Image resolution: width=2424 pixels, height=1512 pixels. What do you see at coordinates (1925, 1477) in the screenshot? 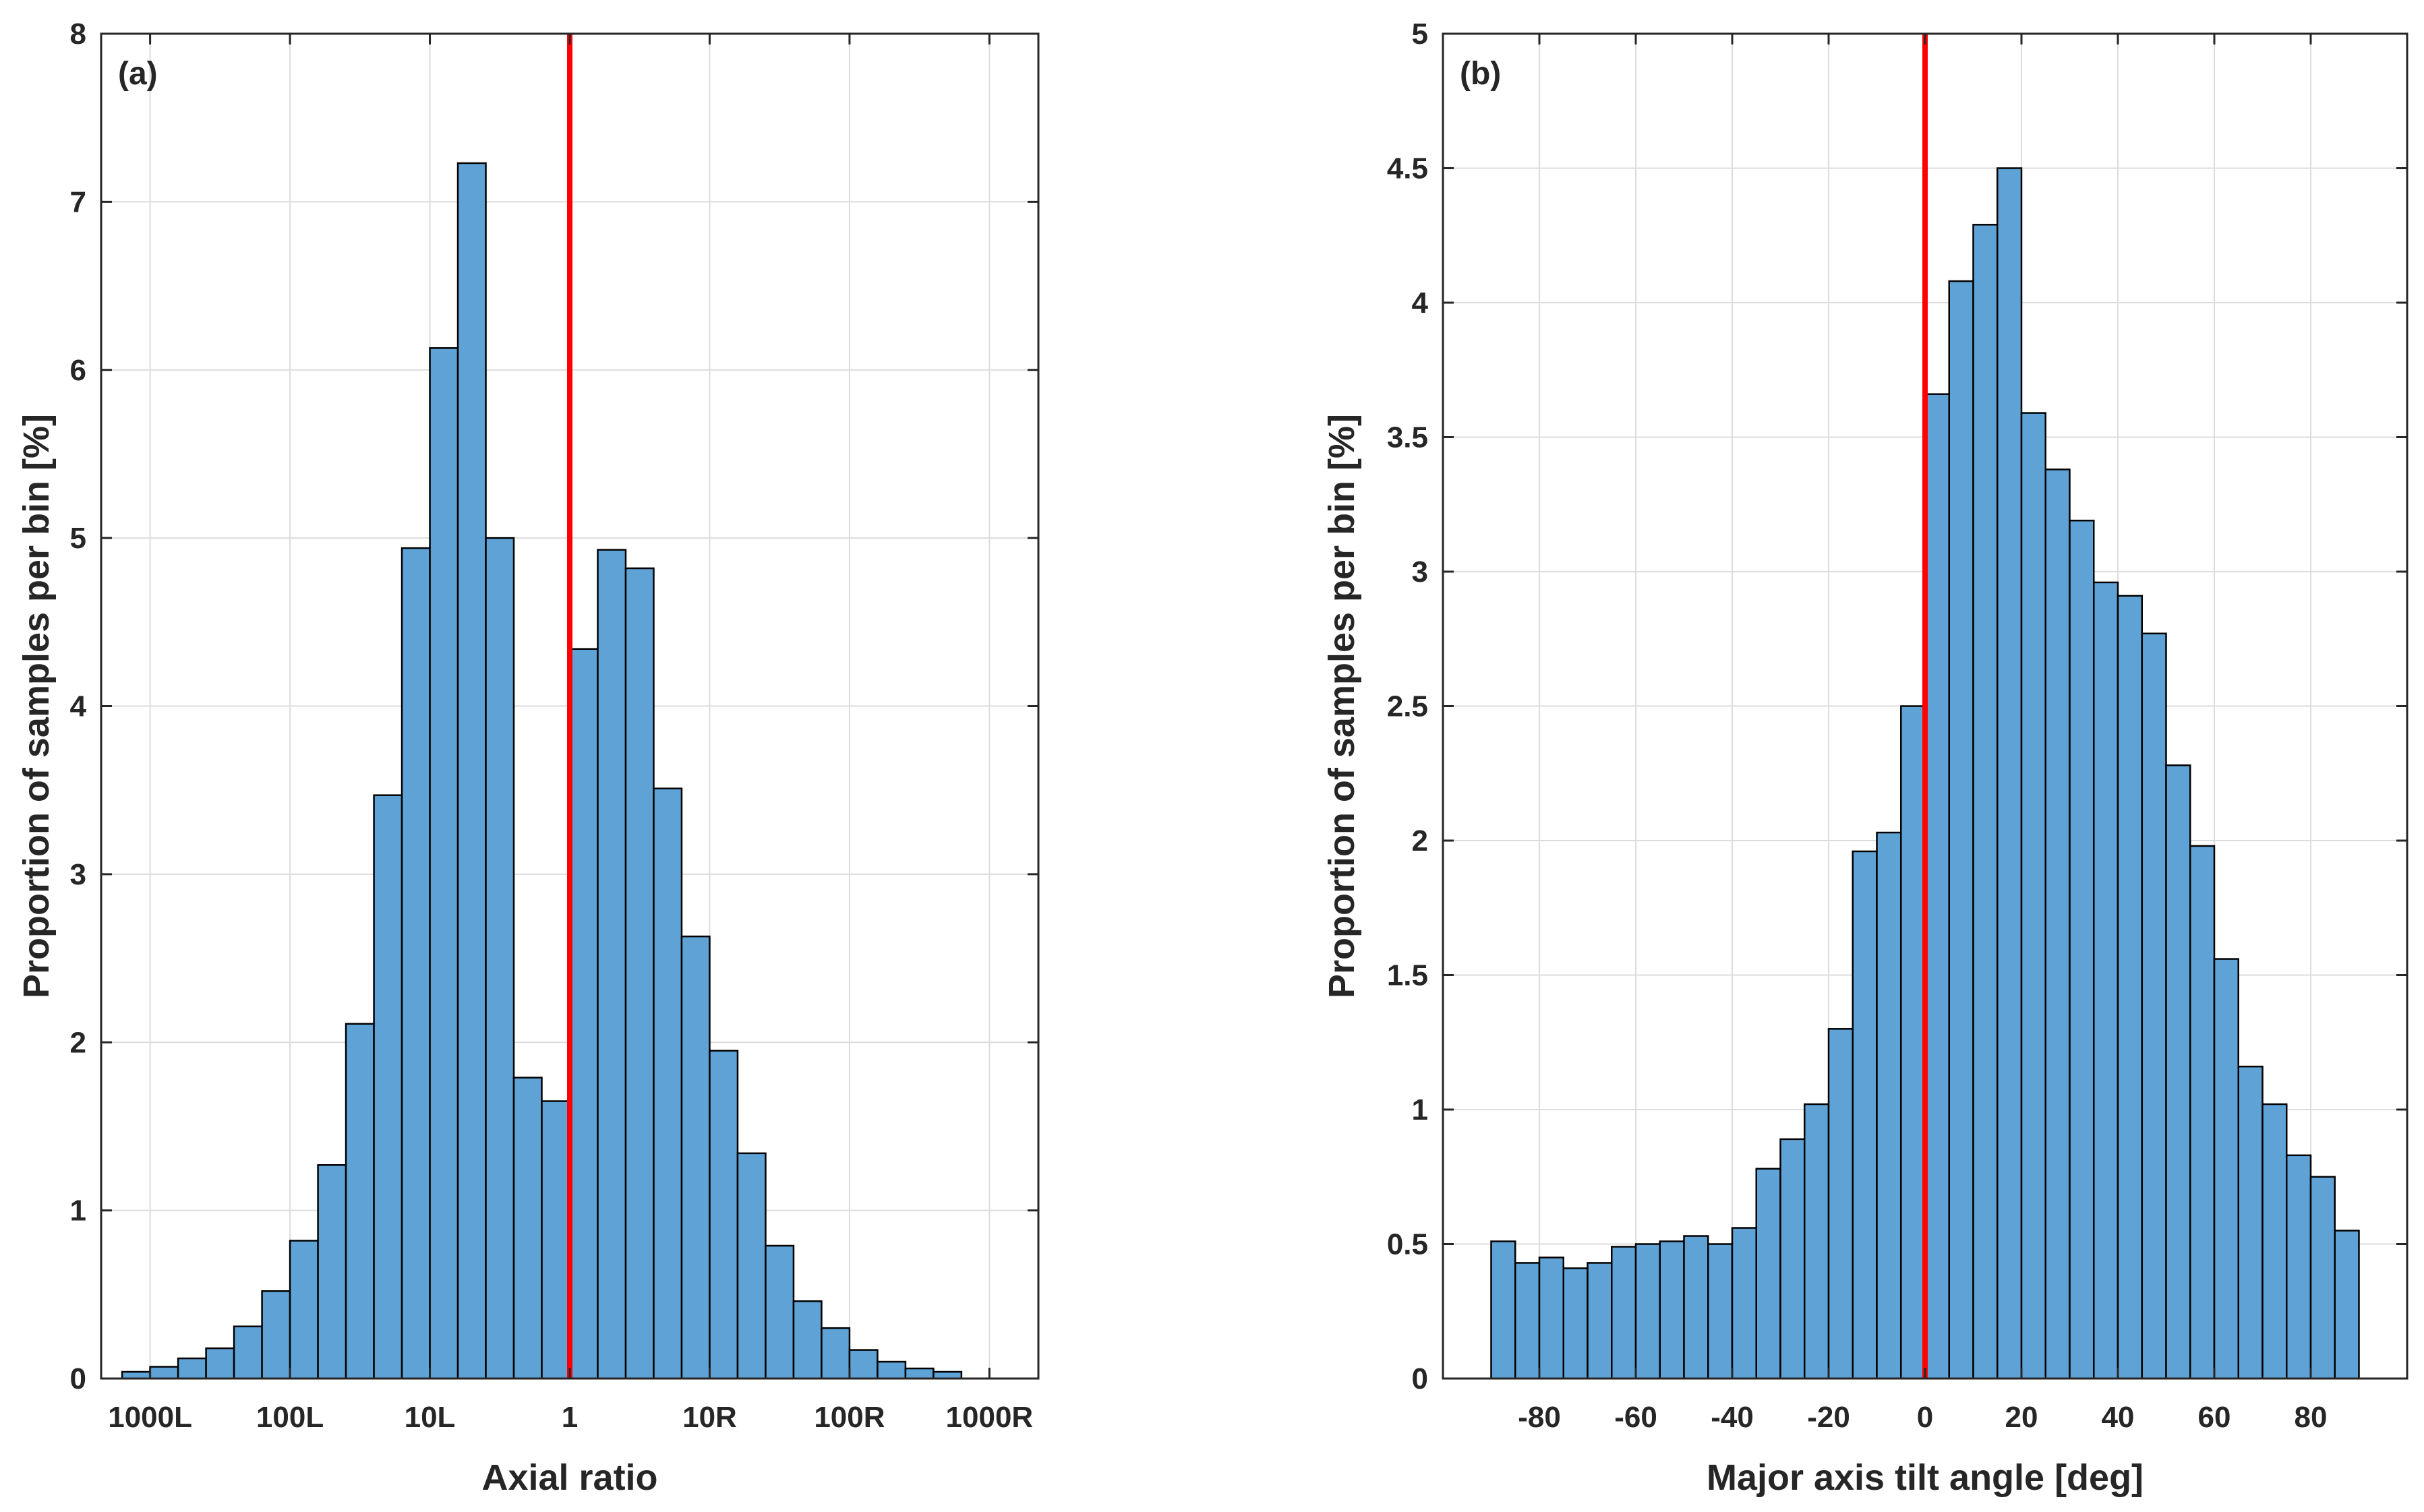
I see `x-axis-label: Major axis tilt angle [deg]` at bounding box center [1925, 1477].